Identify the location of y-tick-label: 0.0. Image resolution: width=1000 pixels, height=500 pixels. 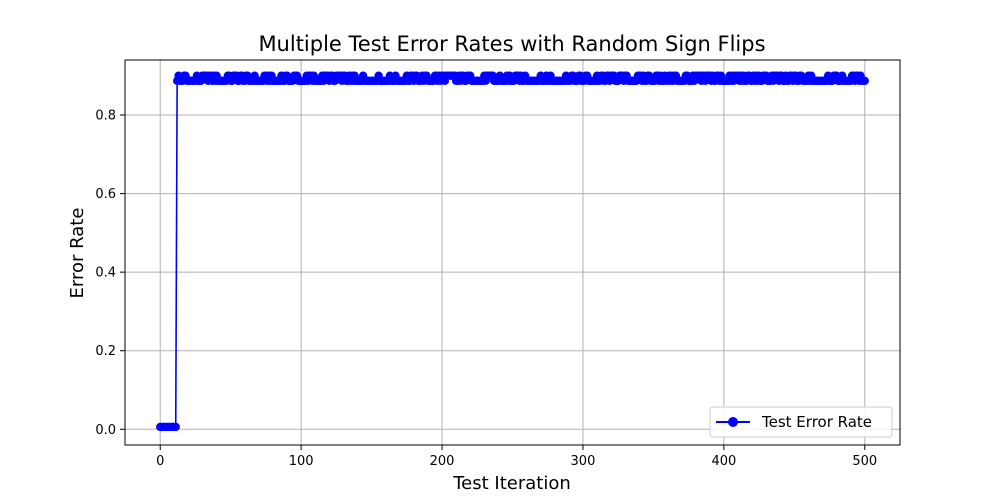
(105, 430).